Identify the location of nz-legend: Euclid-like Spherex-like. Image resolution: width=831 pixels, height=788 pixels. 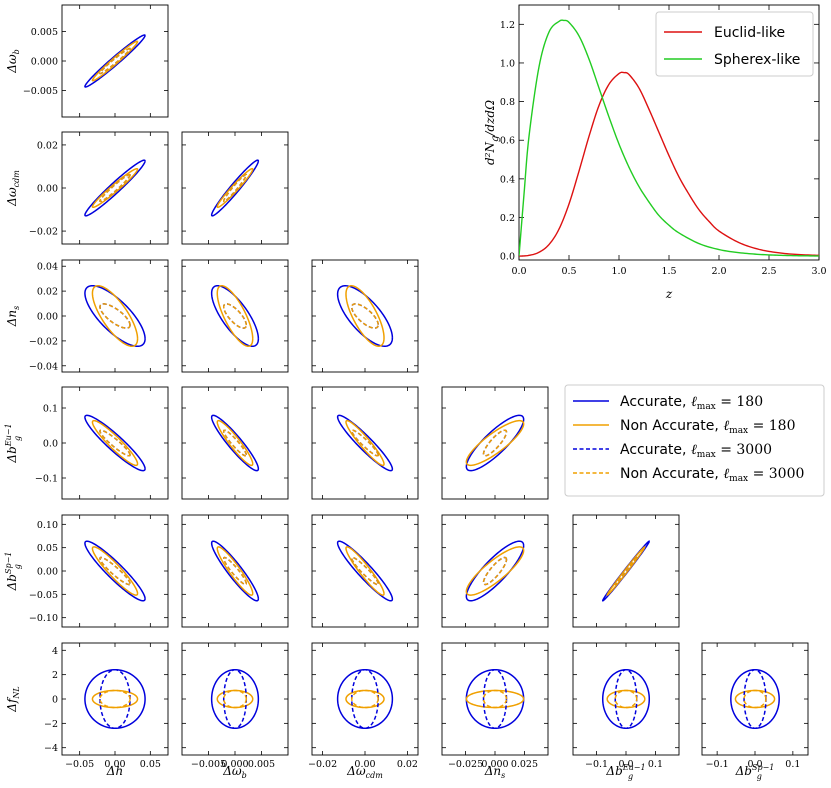
(734, 44).